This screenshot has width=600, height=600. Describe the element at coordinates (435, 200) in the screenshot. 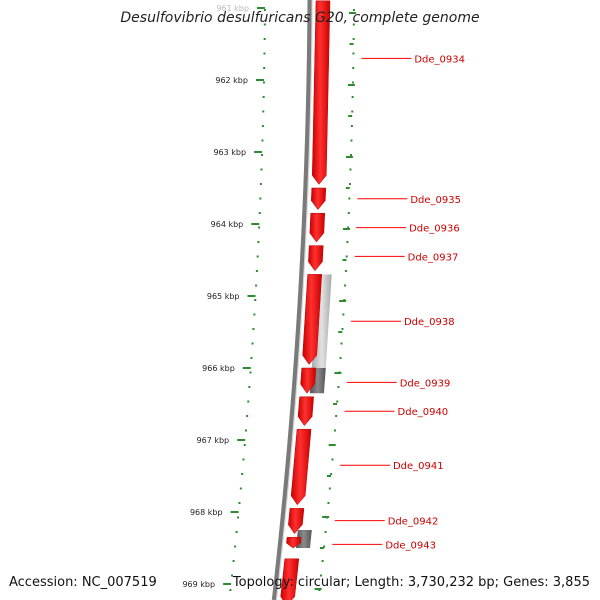

I see `gene-label: Dde_0935` at that location.